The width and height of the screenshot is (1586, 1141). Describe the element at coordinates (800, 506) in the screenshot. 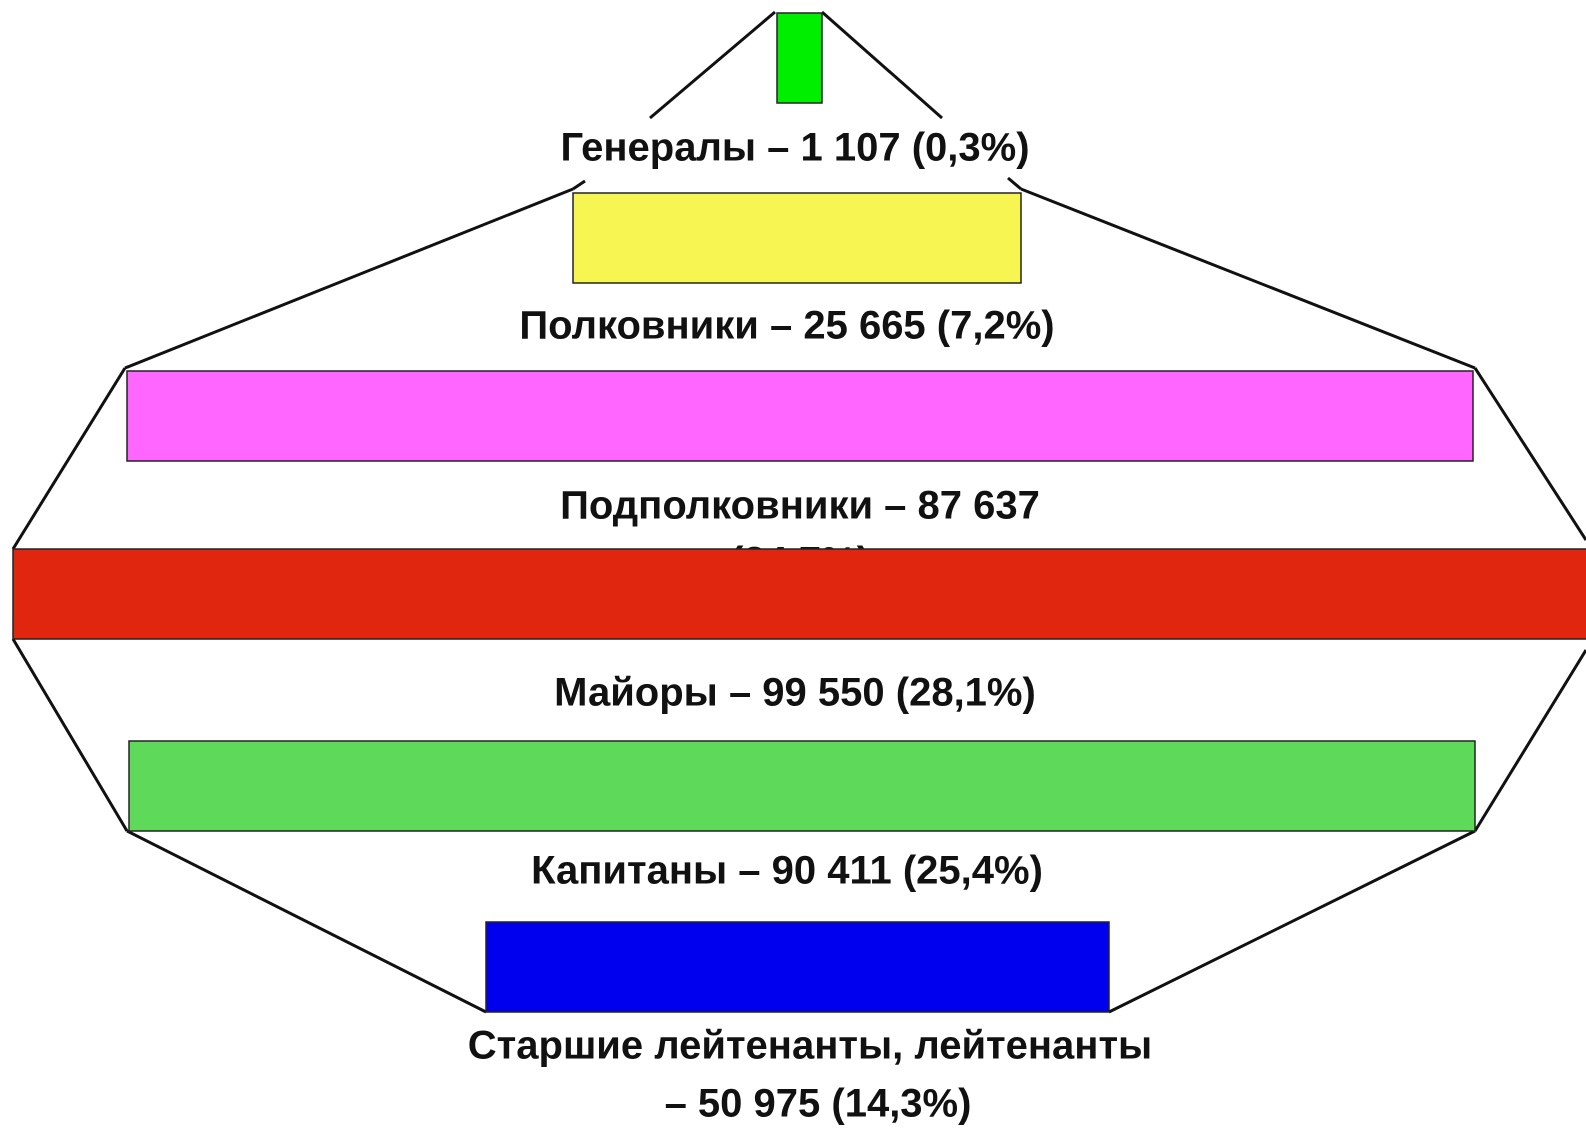

I see `label: Подполковники – 87 637` at that location.